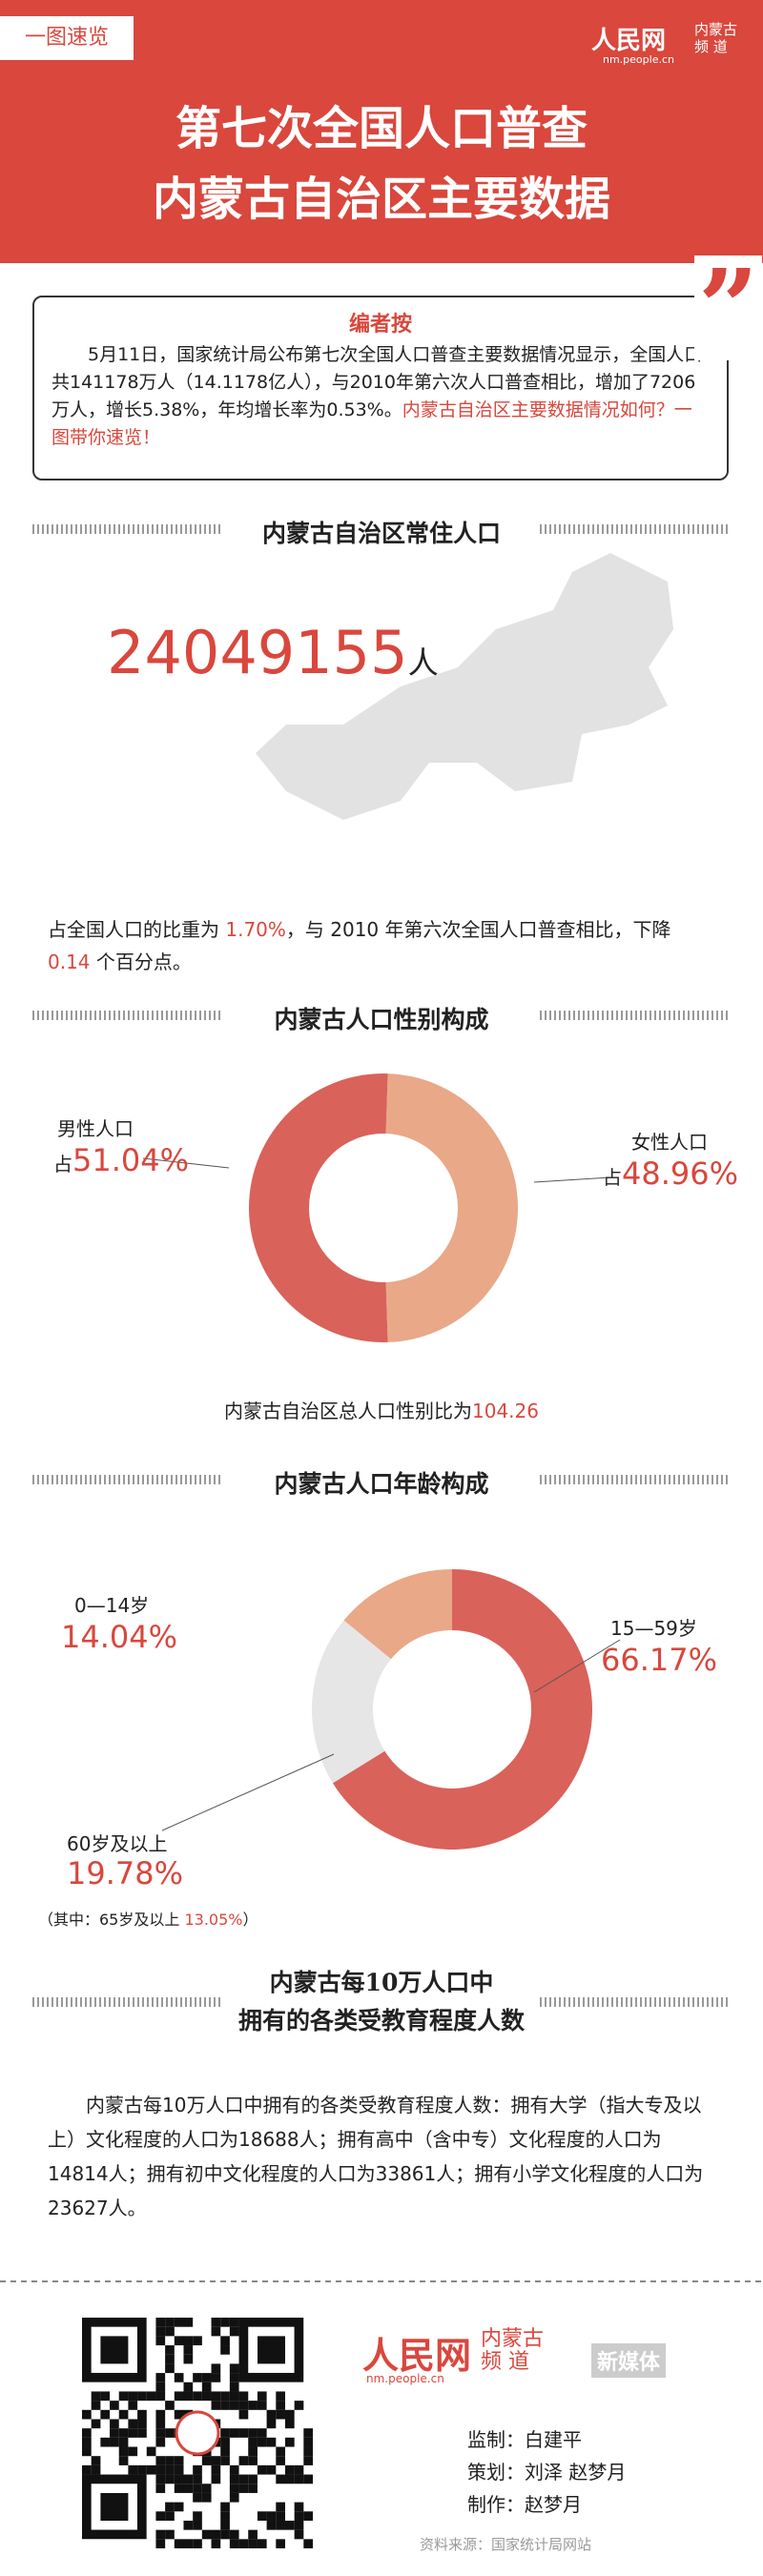 The image size is (763, 2576). Describe the element at coordinates (629, 2360) in the screenshot. I see `footer-tag: 新媒体` at that location.